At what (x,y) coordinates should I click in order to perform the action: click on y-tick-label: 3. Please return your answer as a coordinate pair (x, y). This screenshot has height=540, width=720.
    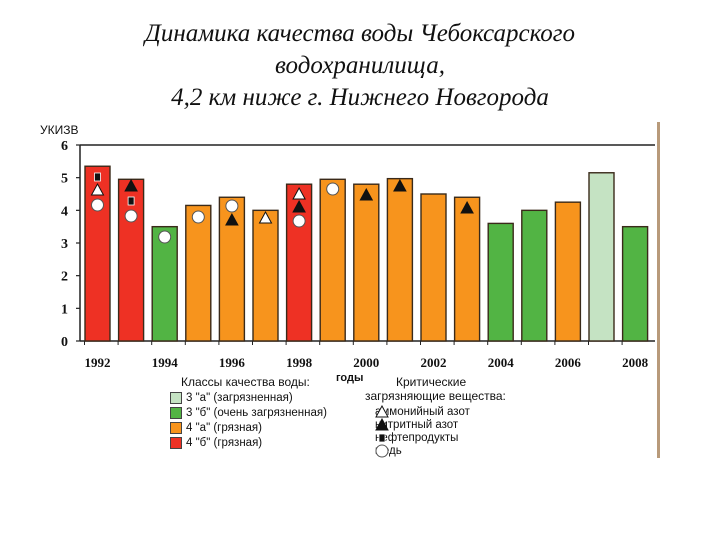
    Looking at the image, I should click on (64, 244).